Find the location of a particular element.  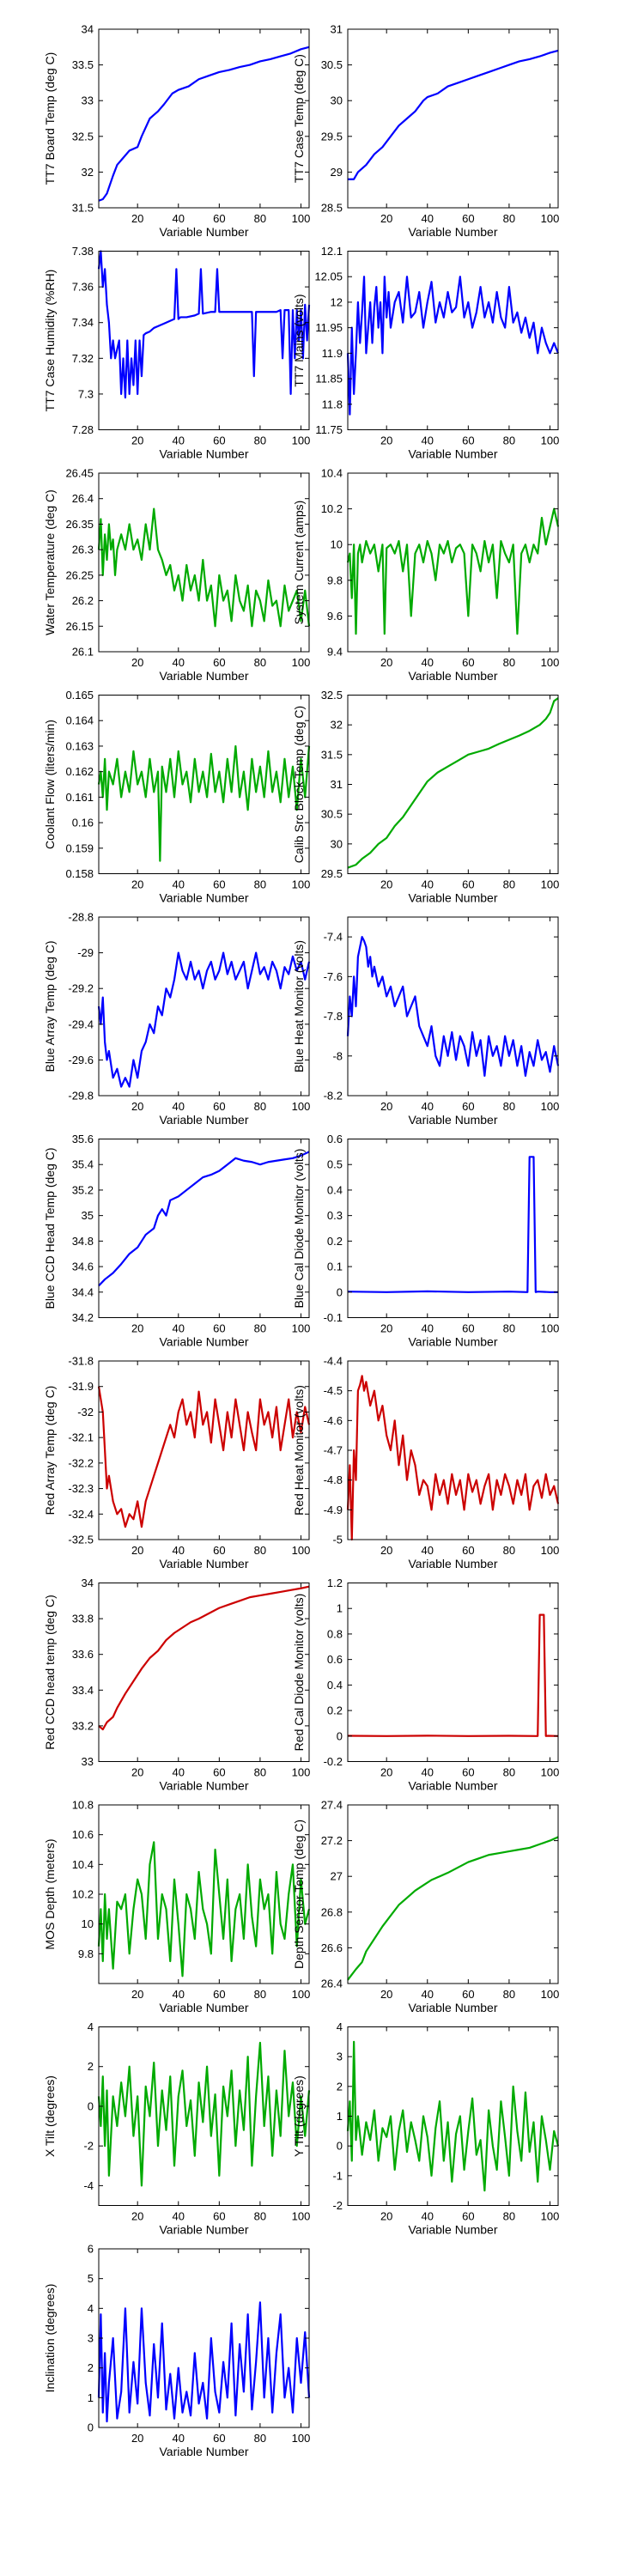

y-tick-label: 33 is located at coordinates (88, 101).